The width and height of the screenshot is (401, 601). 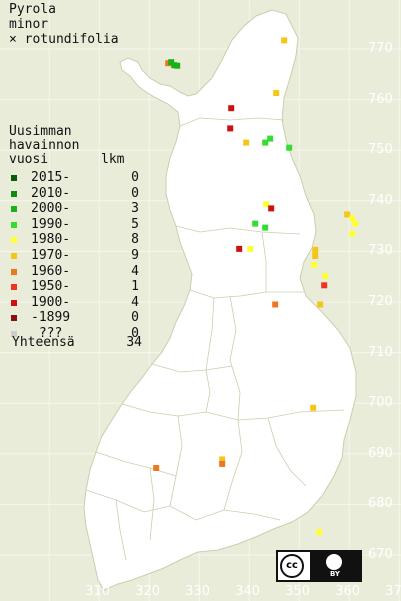 I want to click on legend-heading-line3: vuosi, so click(x=29, y=159).